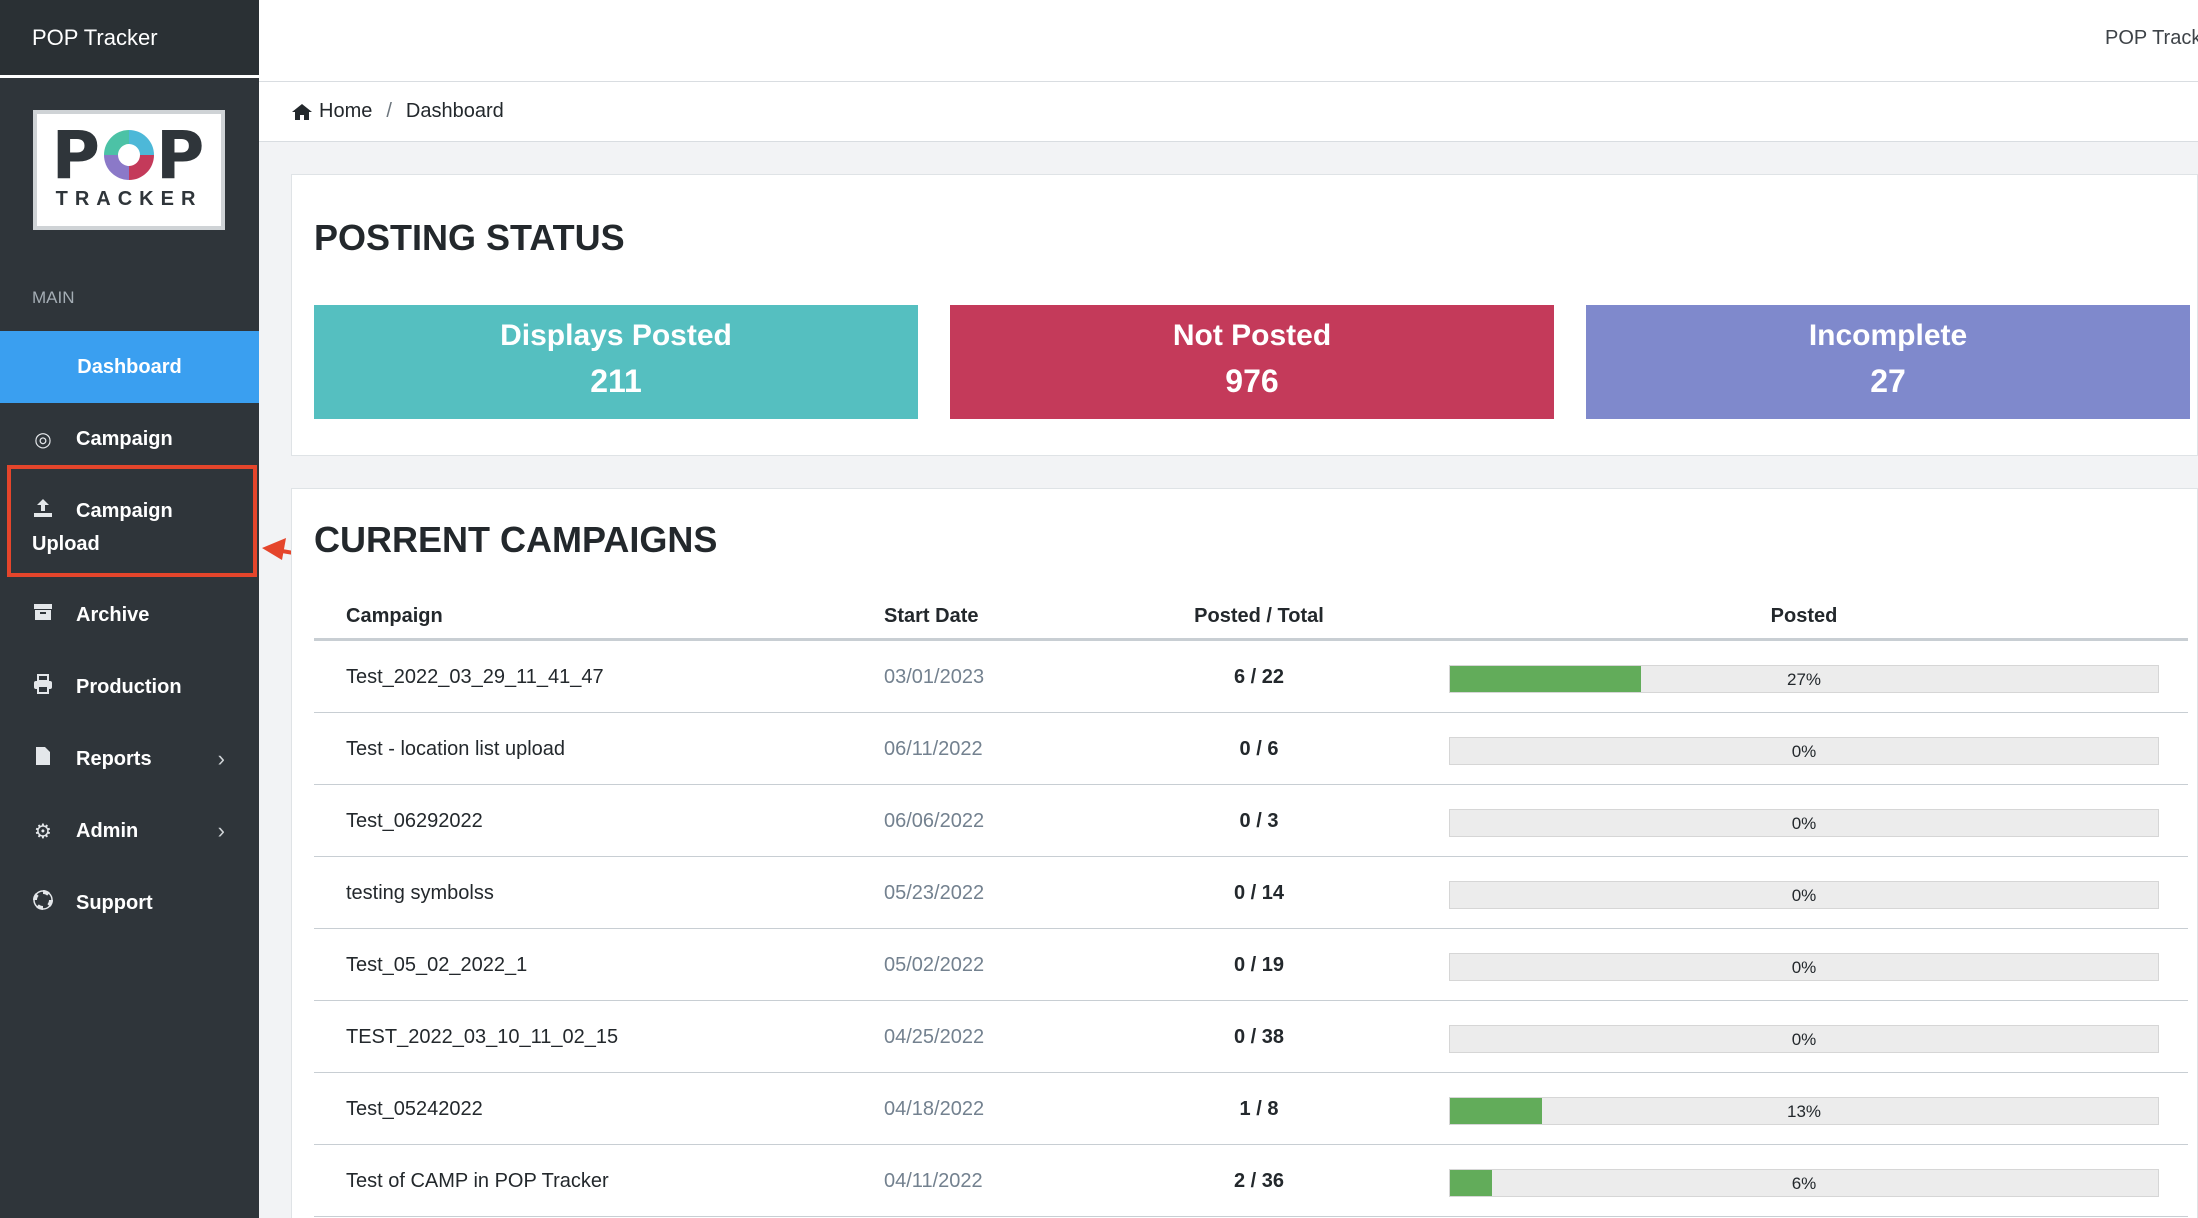 This screenshot has height=1218, width=2198. What do you see at coordinates (43, 831) in the screenshot?
I see `gear-icon: ⚙` at bounding box center [43, 831].